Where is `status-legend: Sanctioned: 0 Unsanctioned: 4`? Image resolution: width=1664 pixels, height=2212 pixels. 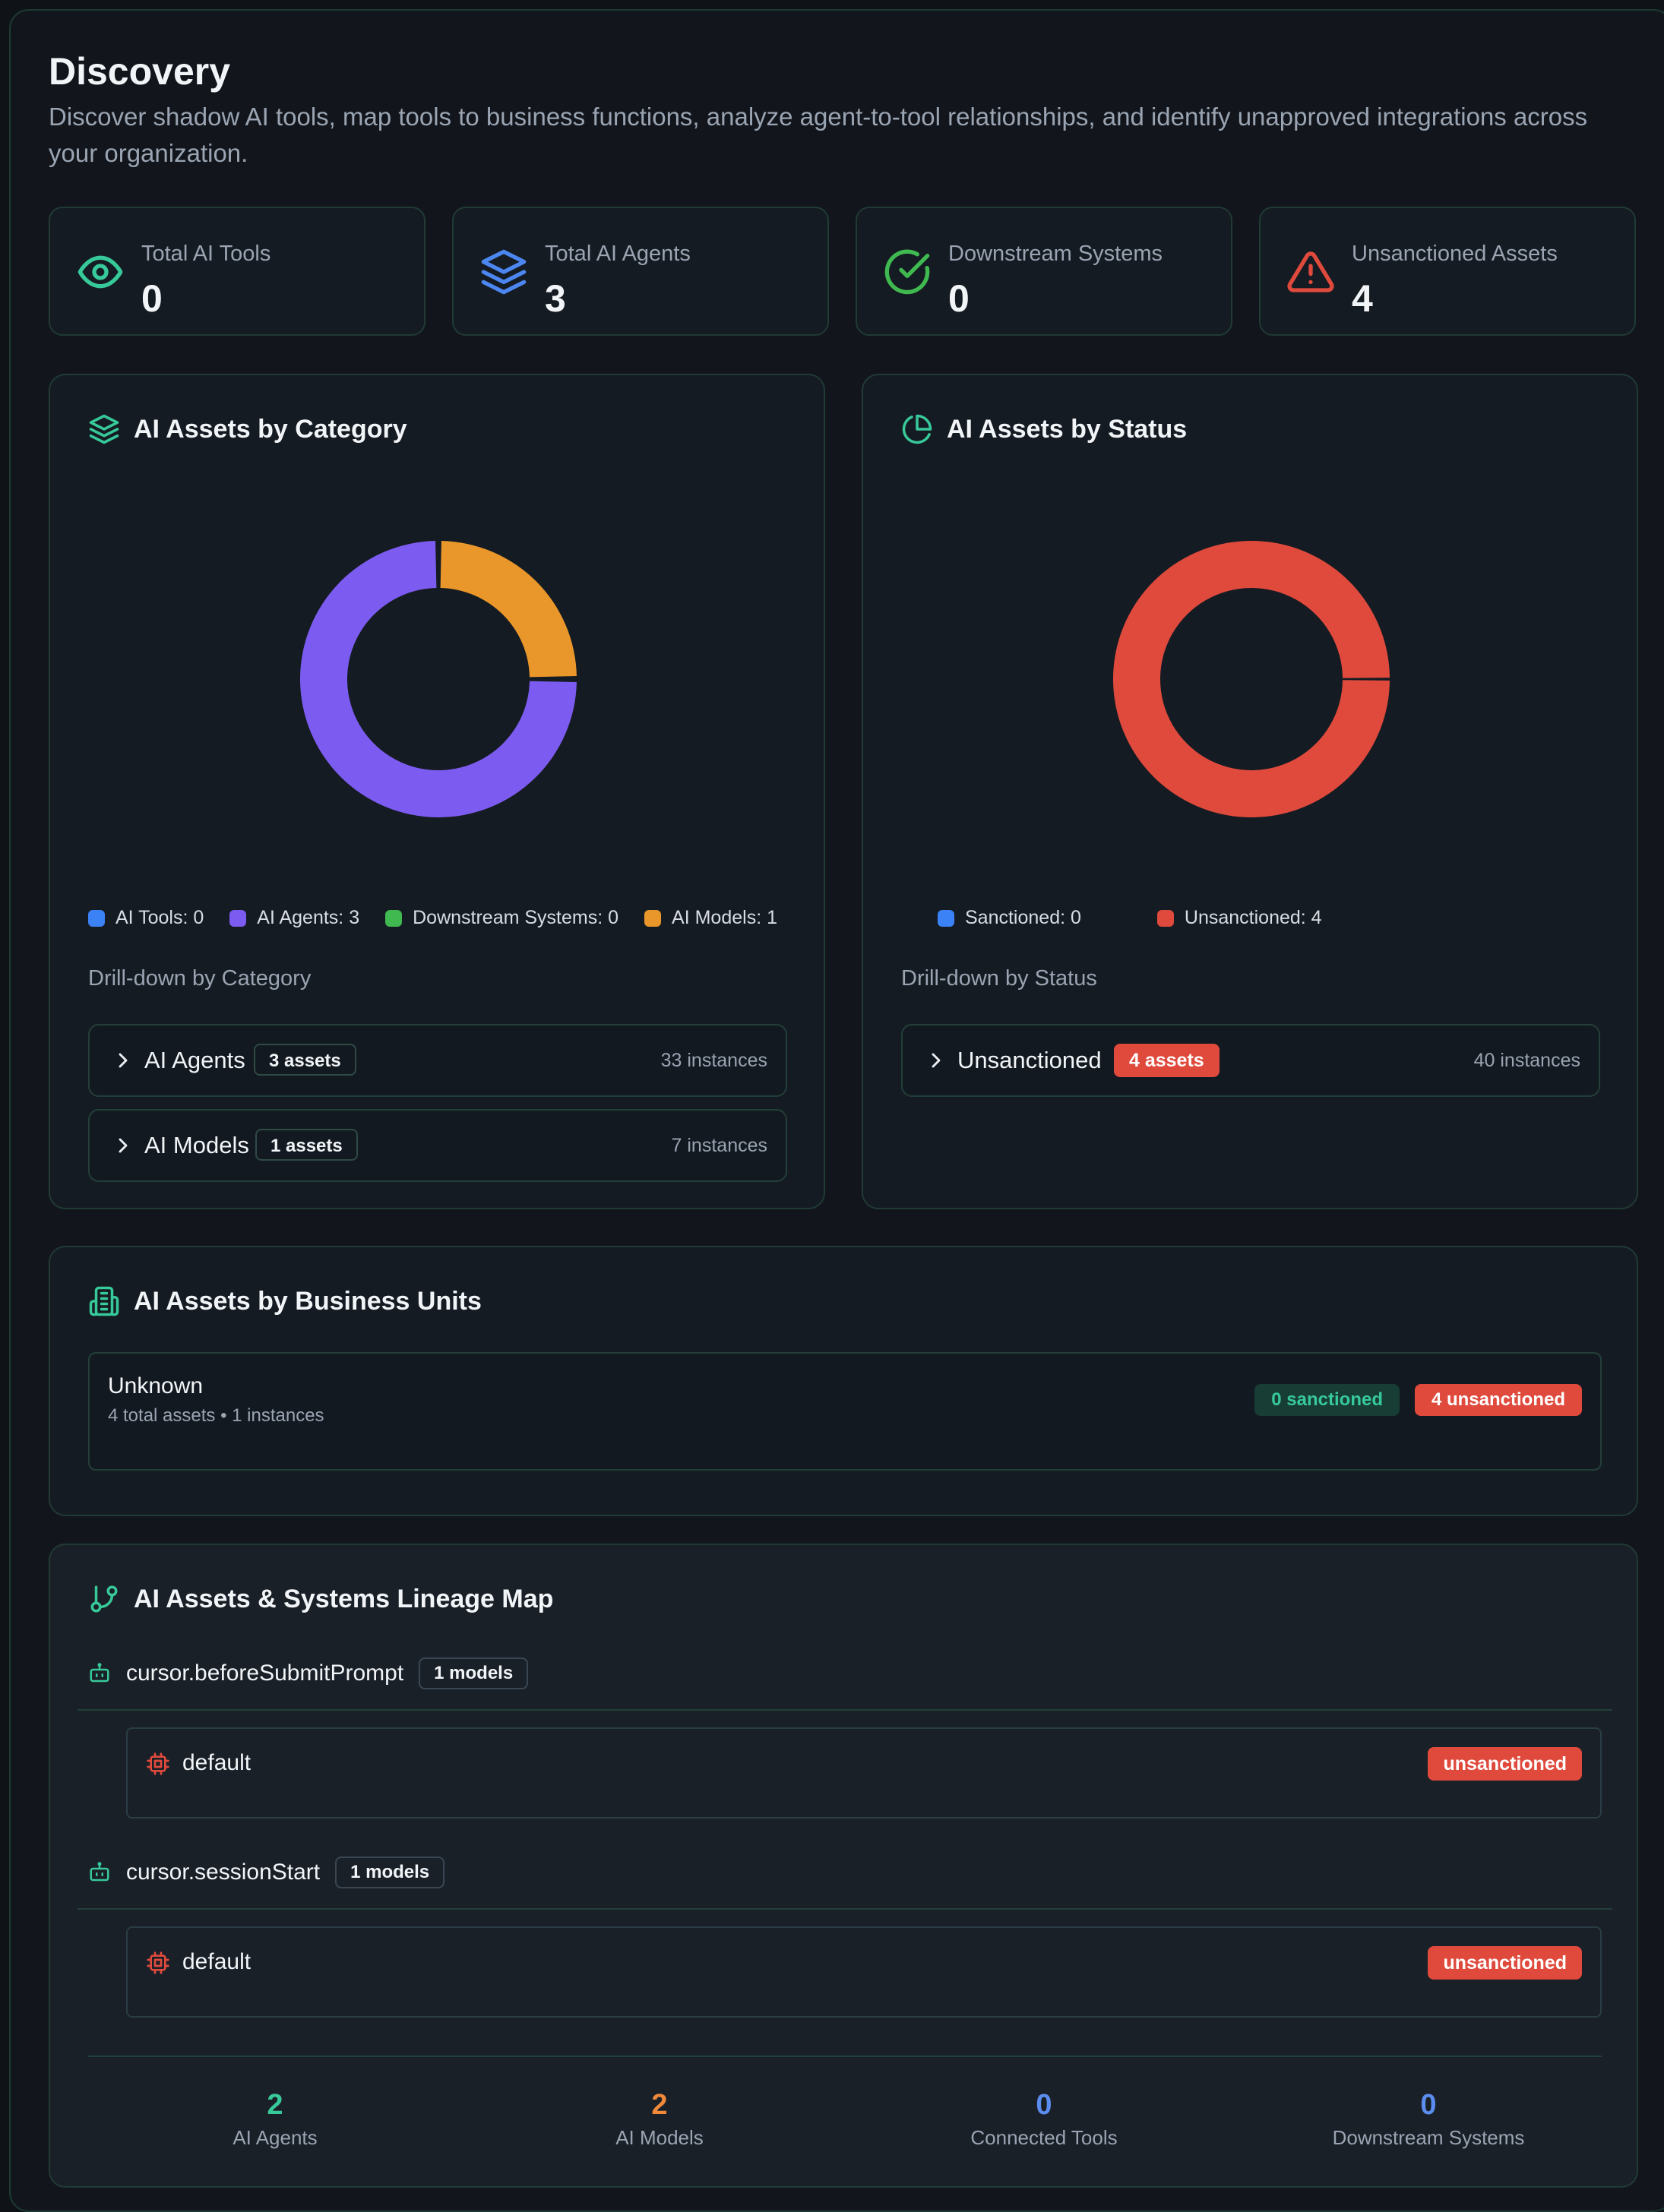
status-legend: Sanctioned: 0 Unsanctioned: 4 is located at coordinates (1130, 918).